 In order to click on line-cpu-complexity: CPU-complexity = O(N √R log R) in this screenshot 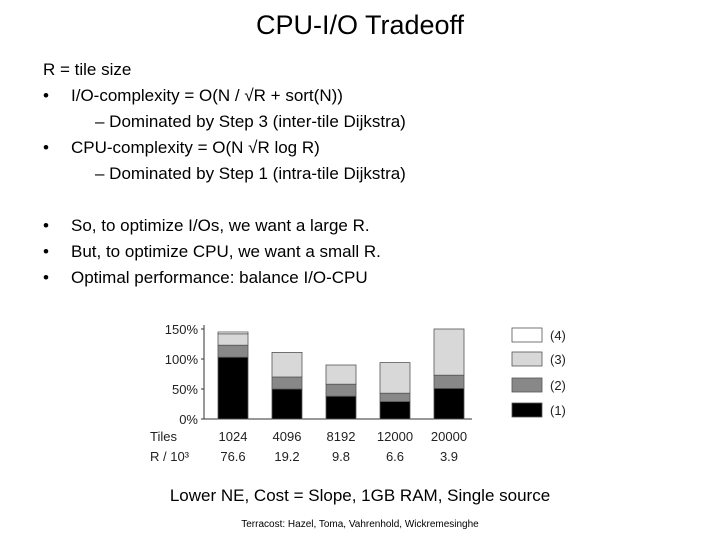, I will do `click(195, 147)`.